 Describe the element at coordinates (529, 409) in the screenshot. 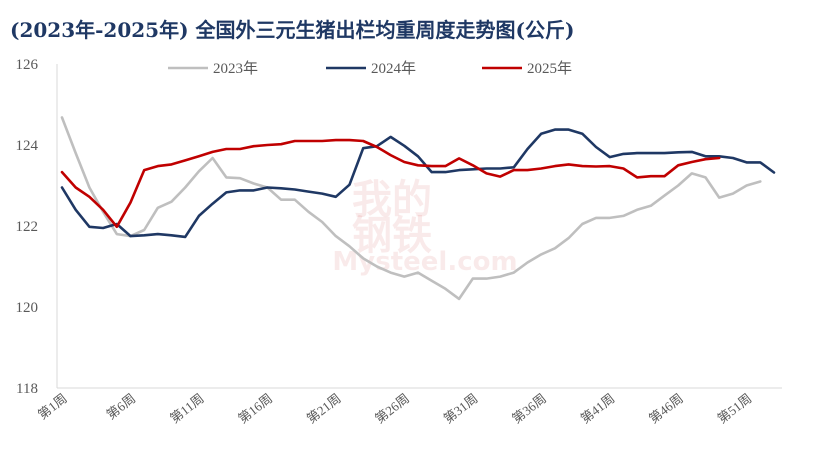

I see `x-tick-label: 第36周` at that location.